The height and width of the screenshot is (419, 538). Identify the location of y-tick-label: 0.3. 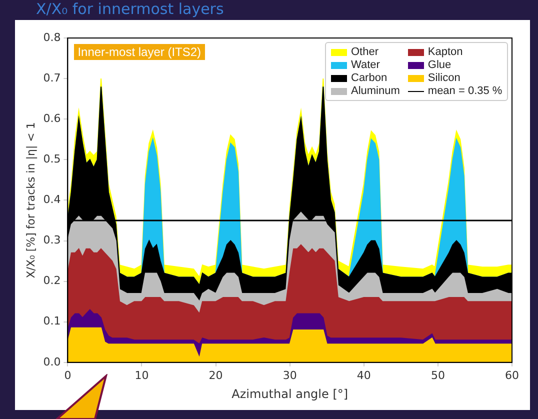
(52, 240).